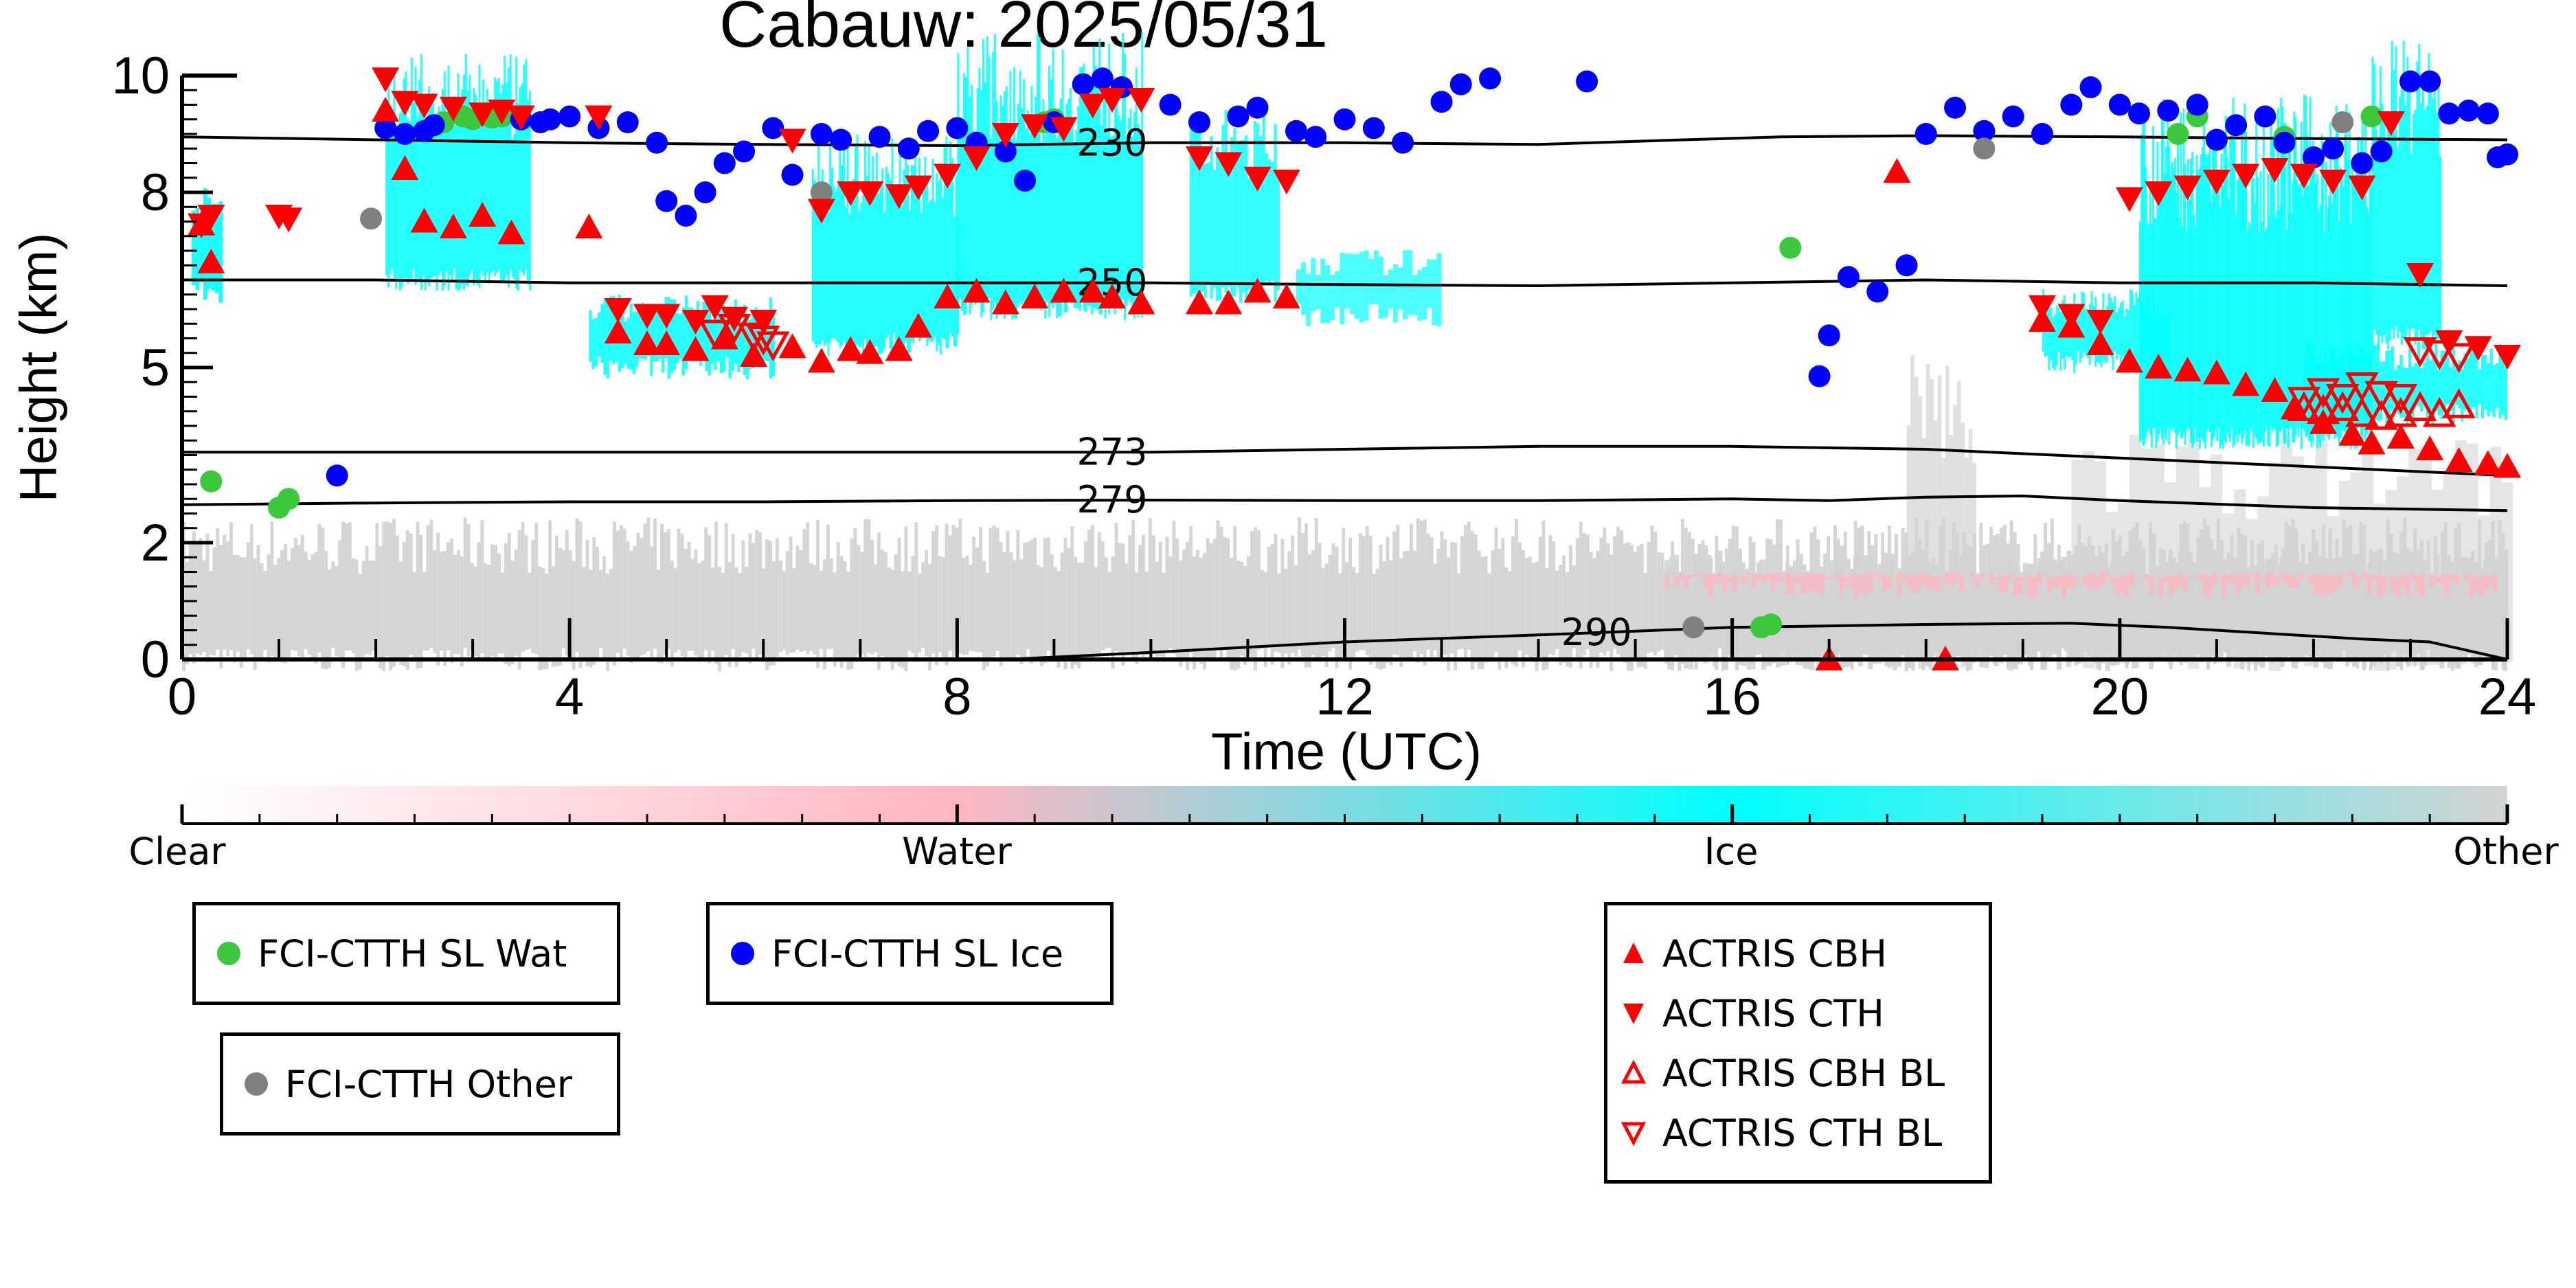  What do you see at coordinates (1346, 752) in the screenshot?
I see `x-axis-label: Time (UTC)` at bounding box center [1346, 752].